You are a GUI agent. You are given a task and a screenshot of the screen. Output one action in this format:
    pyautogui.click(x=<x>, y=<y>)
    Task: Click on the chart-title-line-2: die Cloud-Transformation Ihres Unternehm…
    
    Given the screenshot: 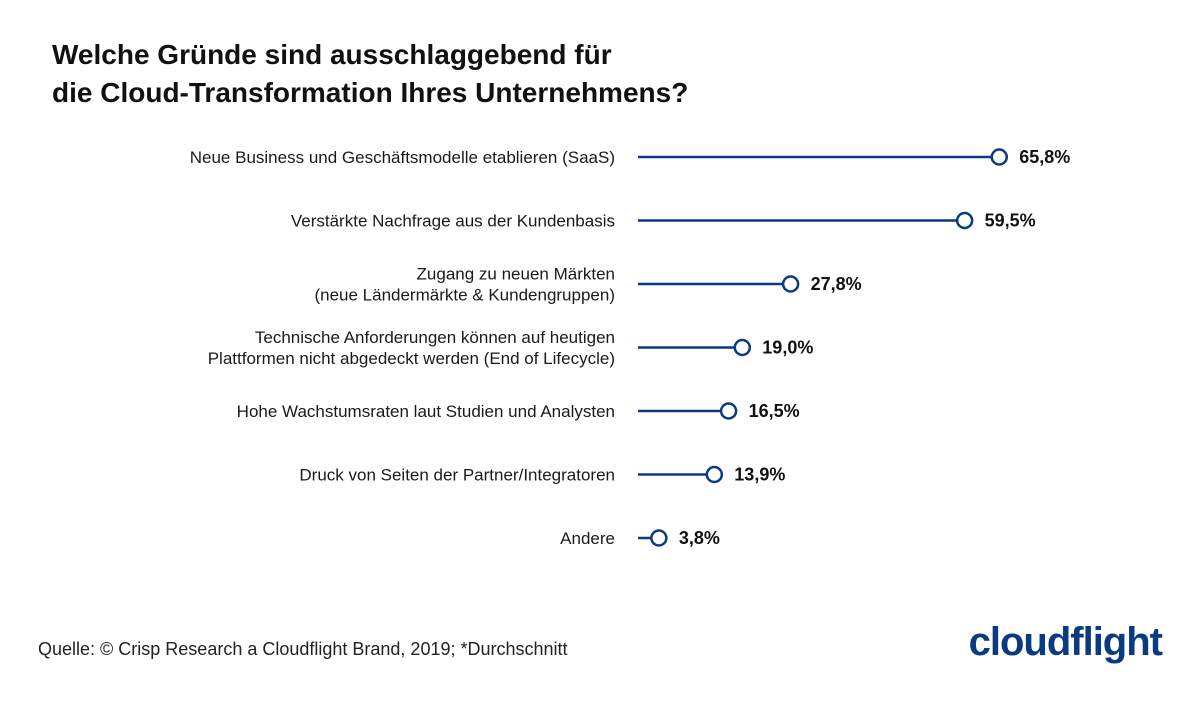 What is the action you would take?
    pyautogui.click(x=370, y=92)
    